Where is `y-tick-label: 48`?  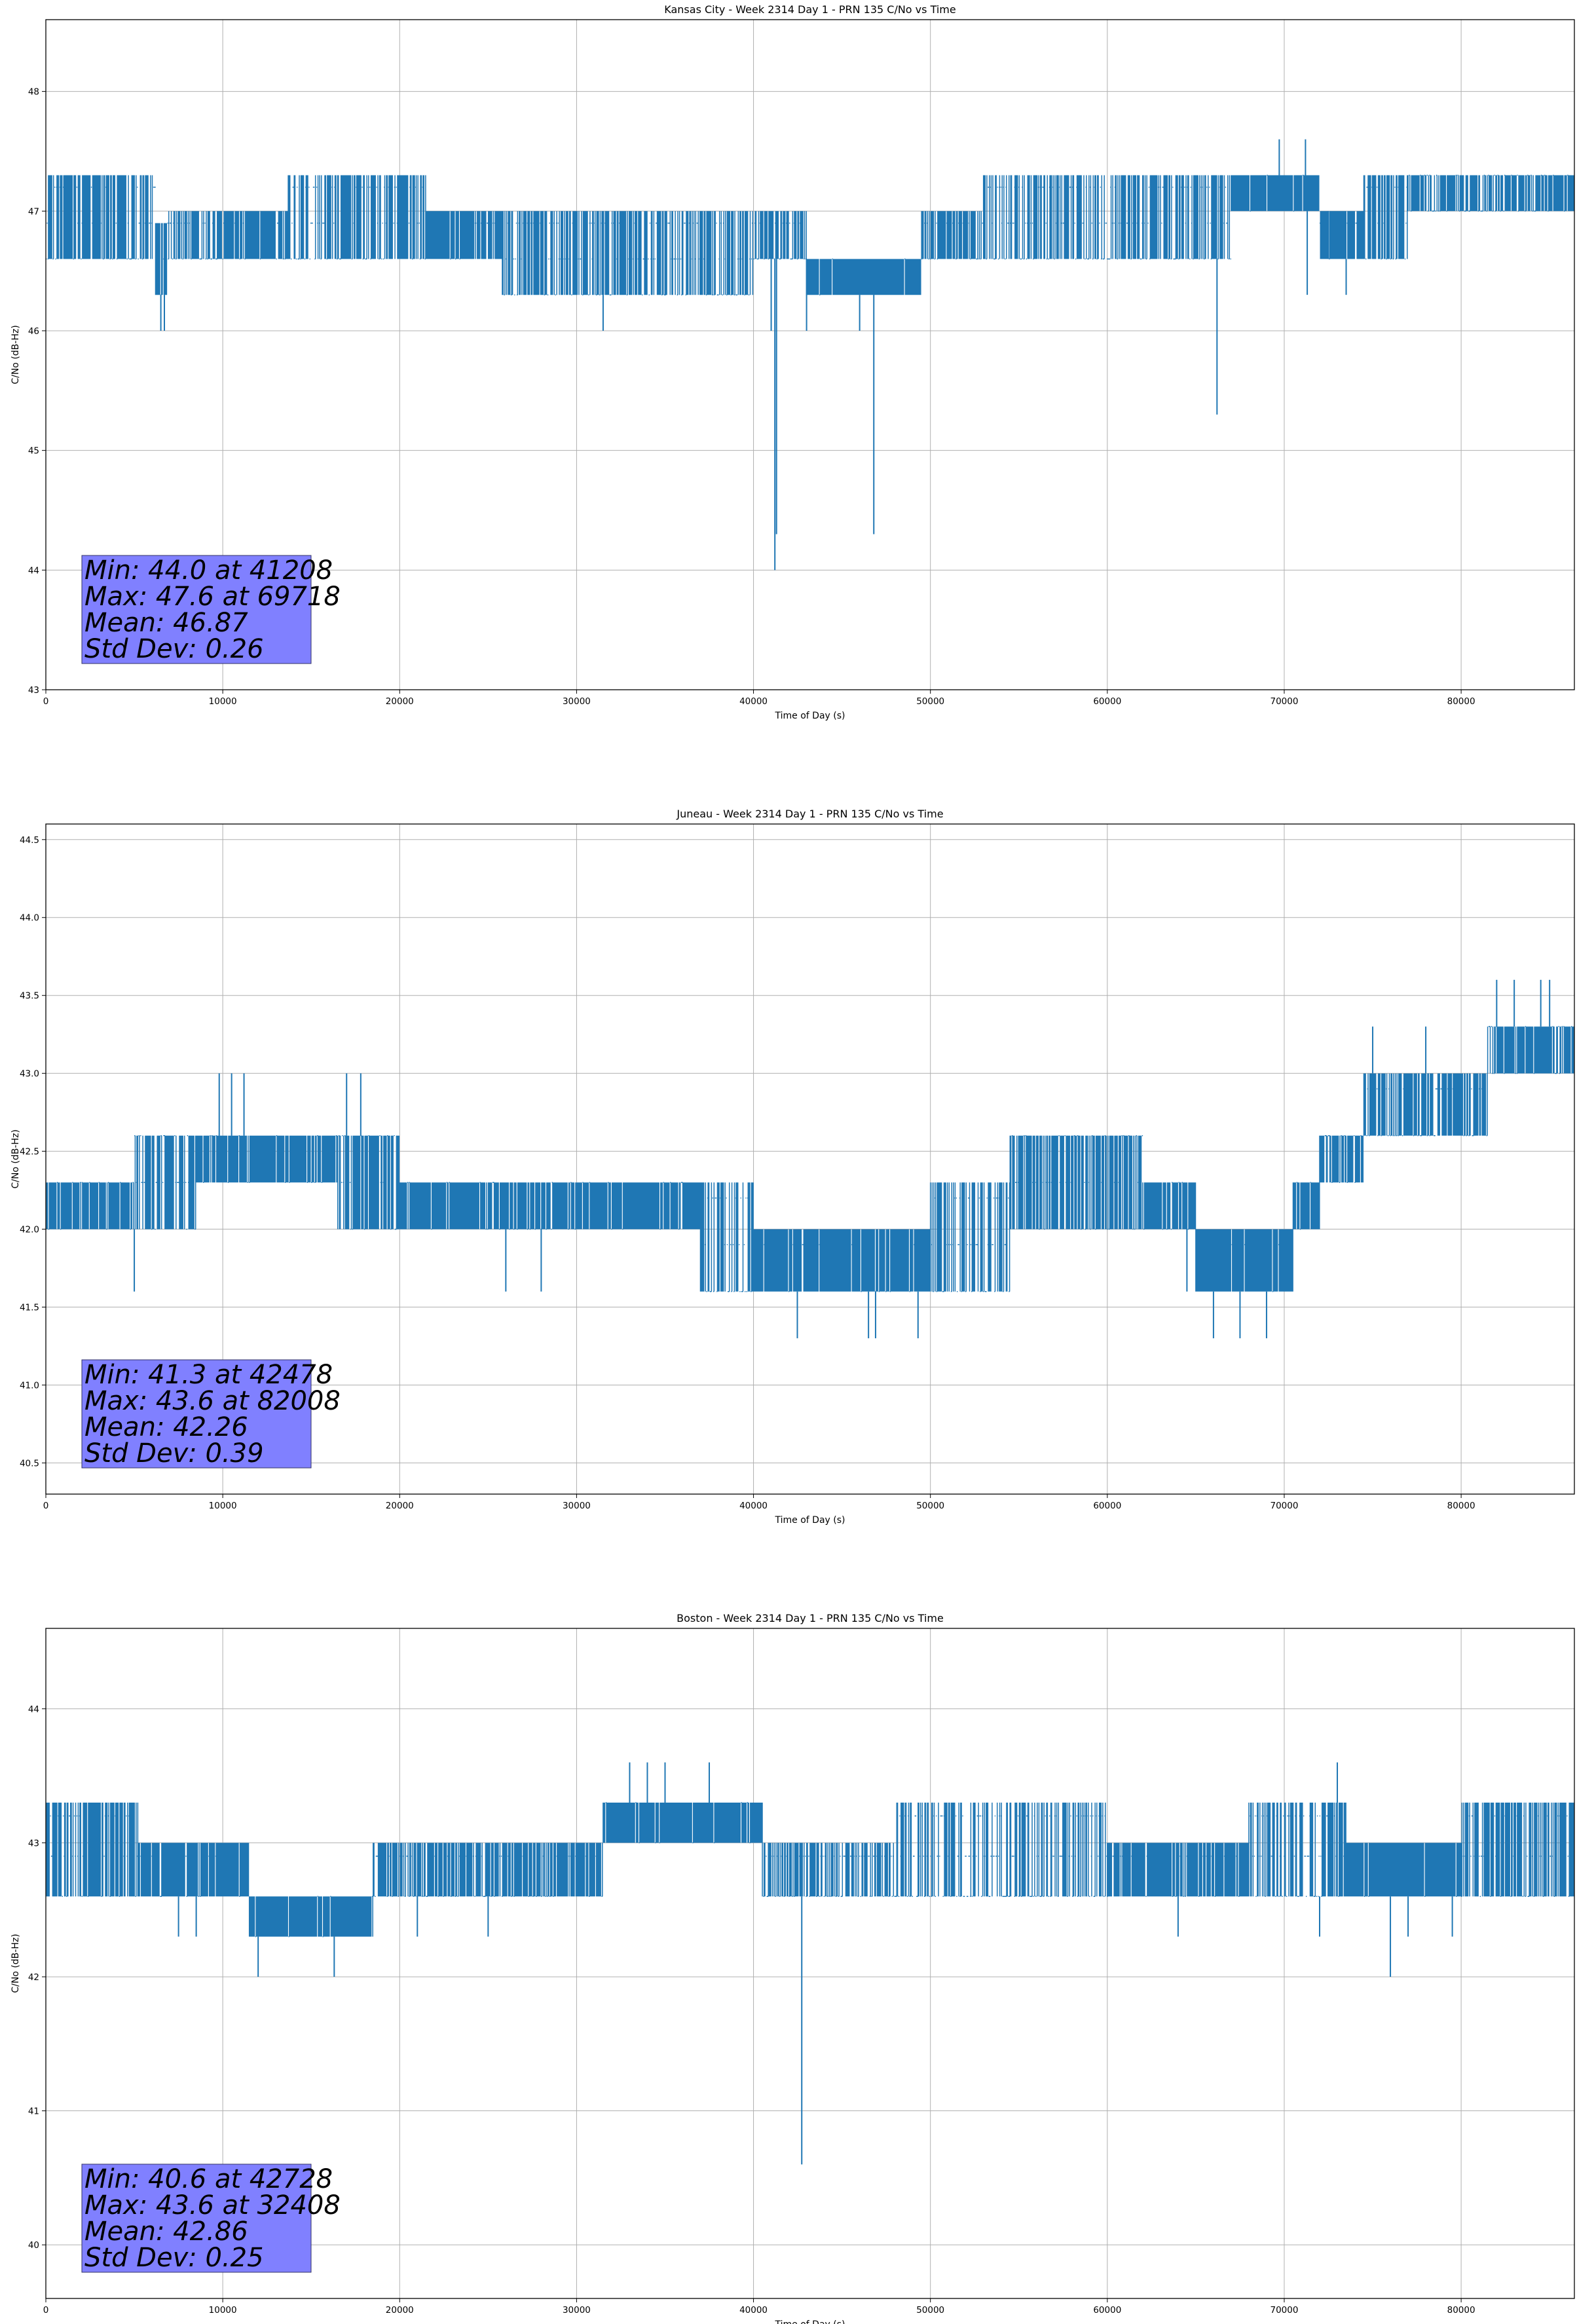
y-tick-label: 48 is located at coordinates (33, 92).